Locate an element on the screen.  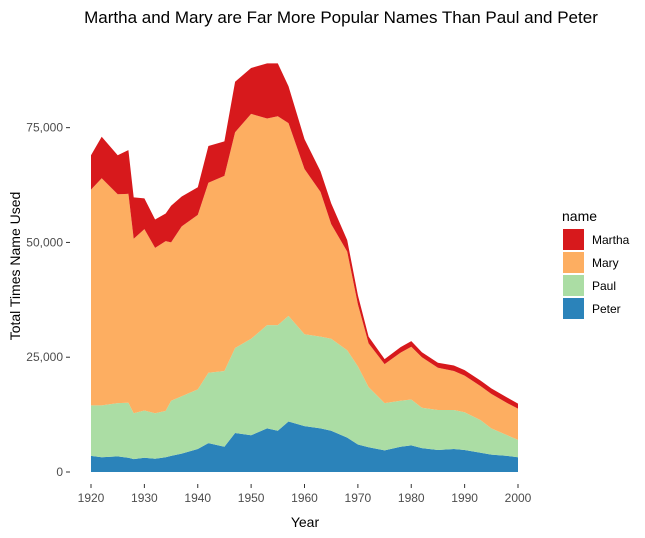
legend-swatch-peter is located at coordinates (573, 308).